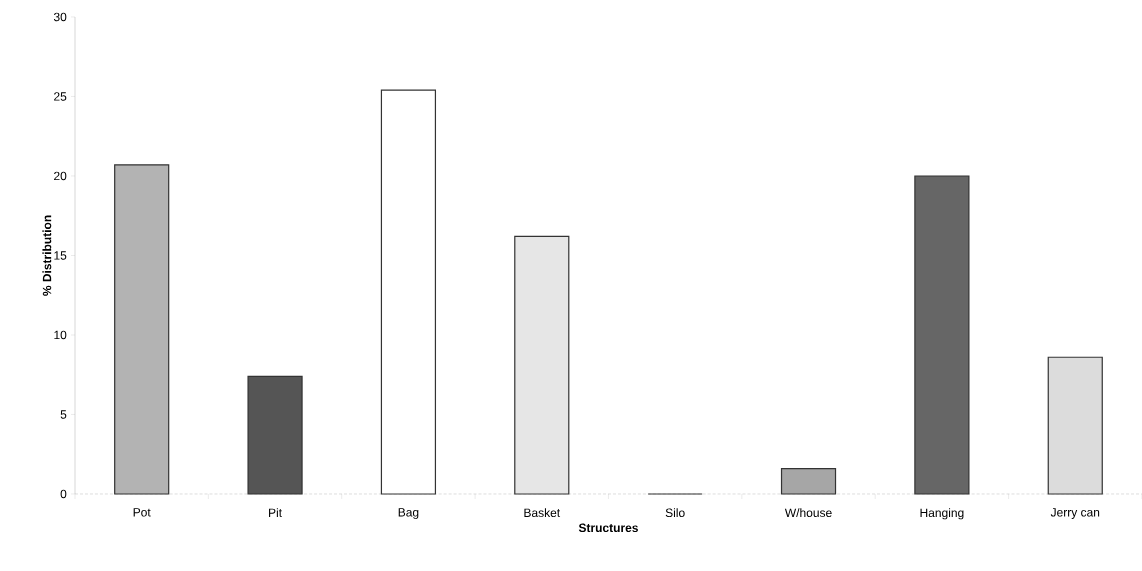 The image size is (1142, 571). What do you see at coordinates (60, 335) in the screenshot?
I see `y-tick-label: 10` at bounding box center [60, 335].